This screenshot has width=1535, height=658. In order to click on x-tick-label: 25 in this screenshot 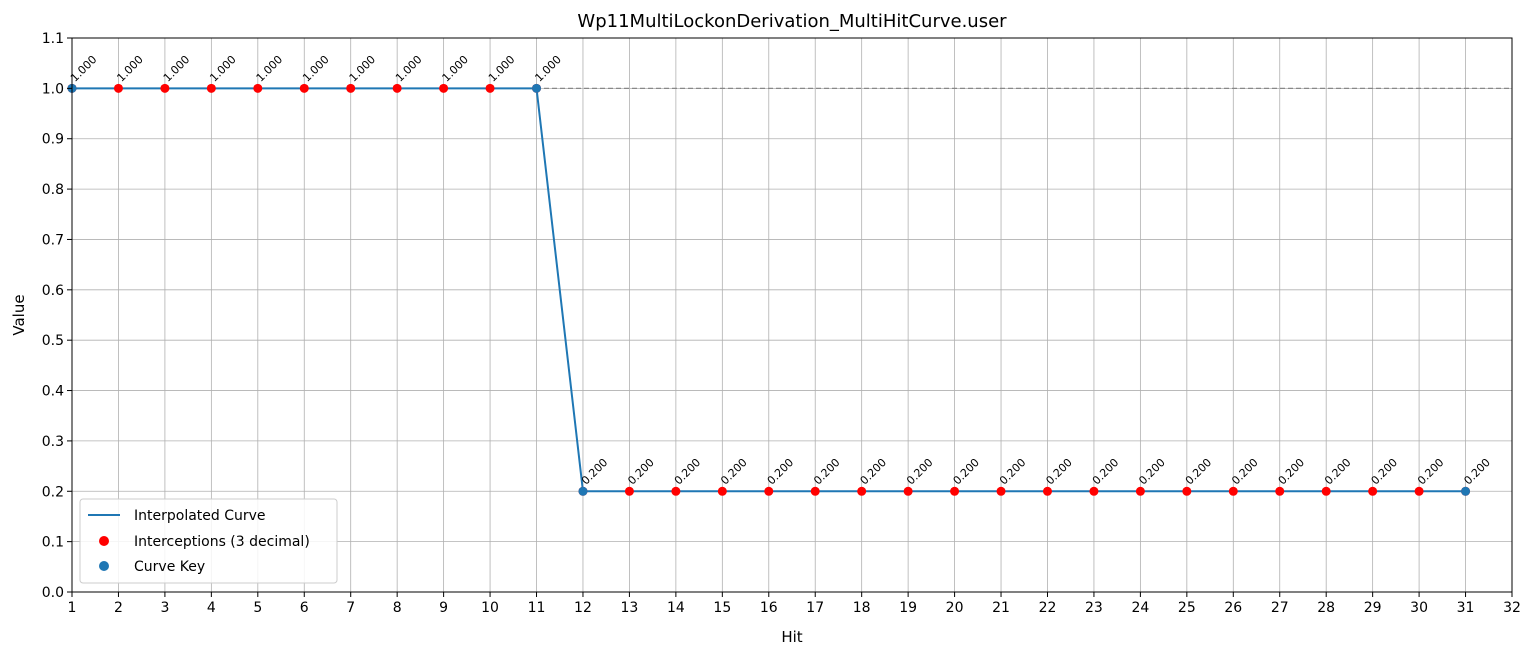, I will do `click(1187, 608)`.